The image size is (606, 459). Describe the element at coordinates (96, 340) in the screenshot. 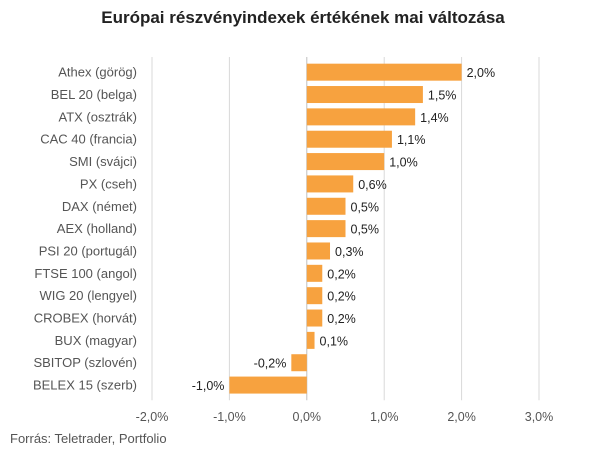

I see `category-label: BUX (magyar)` at that location.